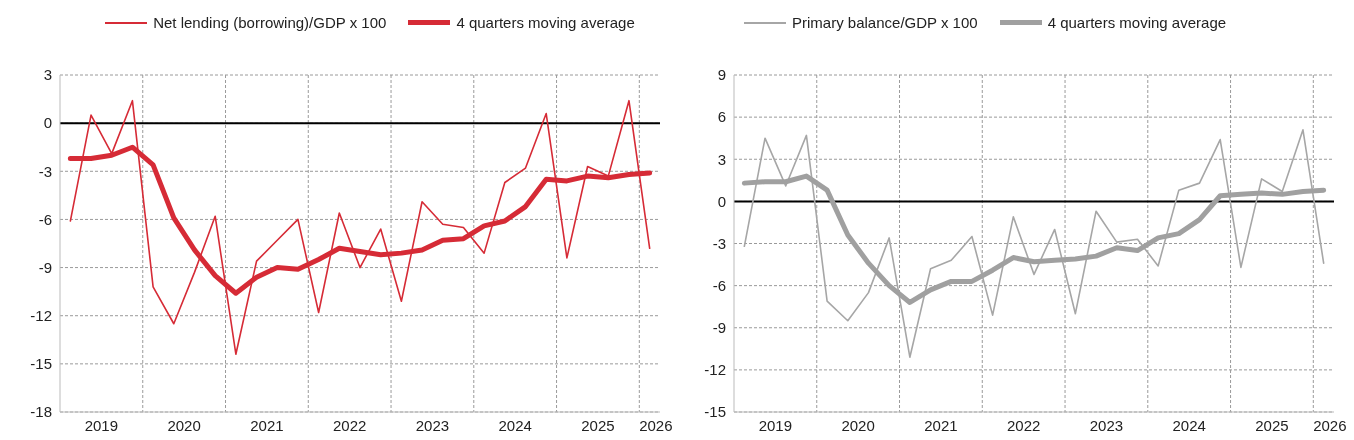 This screenshot has height=440, width=1354. I want to click on legend-label: Primary balance/GDP x 100, so click(885, 22).